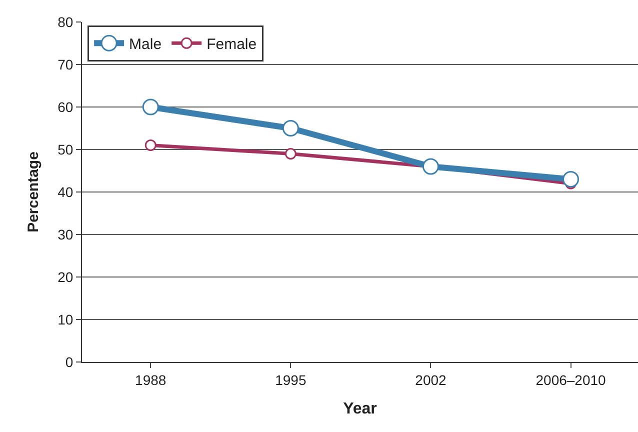 The image size is (638, 432). I want to click on x-tick-label: 2006–2010, so click(571, 380).